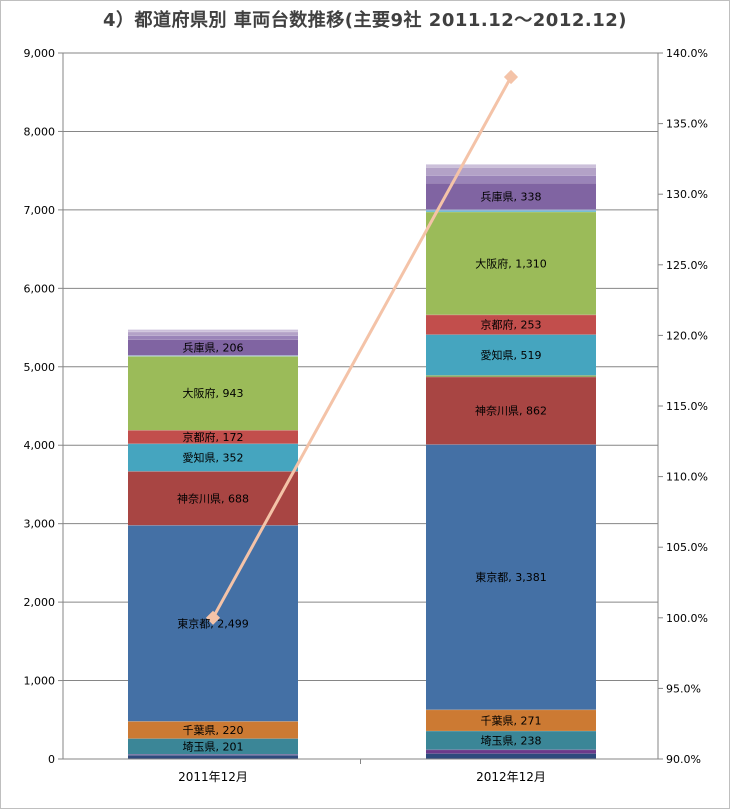 This screenshot has height=809, width=730. I want to click on bar-data-label: 東京都, 3,381, so click(510, 577).